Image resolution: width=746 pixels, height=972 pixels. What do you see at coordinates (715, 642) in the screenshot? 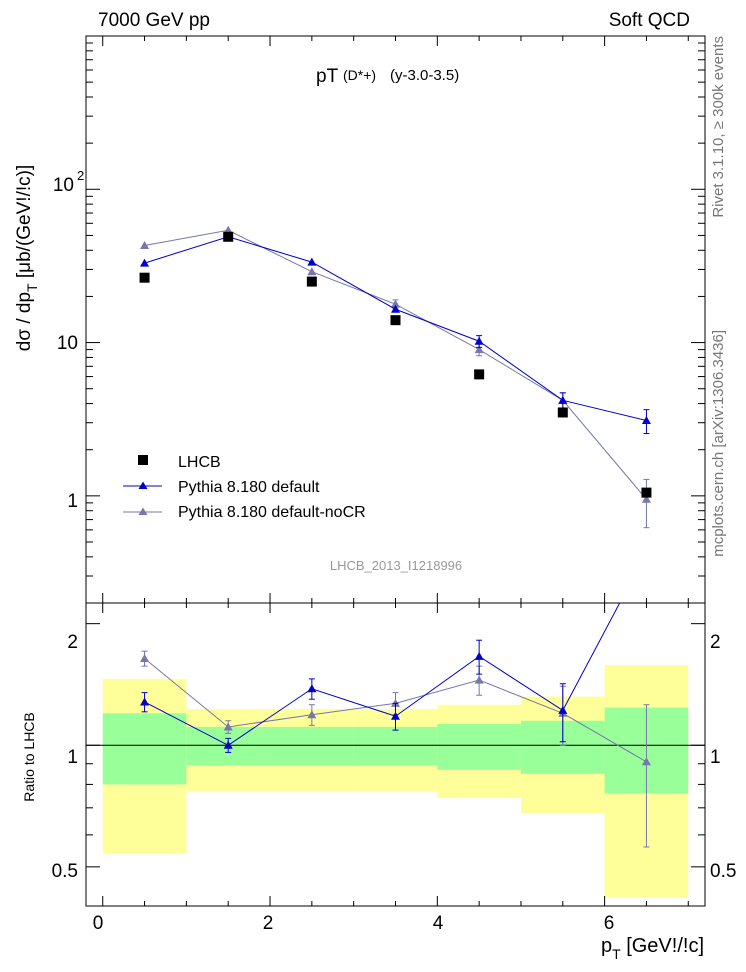
I see `ratio-tick-2-right: 2` at bounding box center [715, 642].